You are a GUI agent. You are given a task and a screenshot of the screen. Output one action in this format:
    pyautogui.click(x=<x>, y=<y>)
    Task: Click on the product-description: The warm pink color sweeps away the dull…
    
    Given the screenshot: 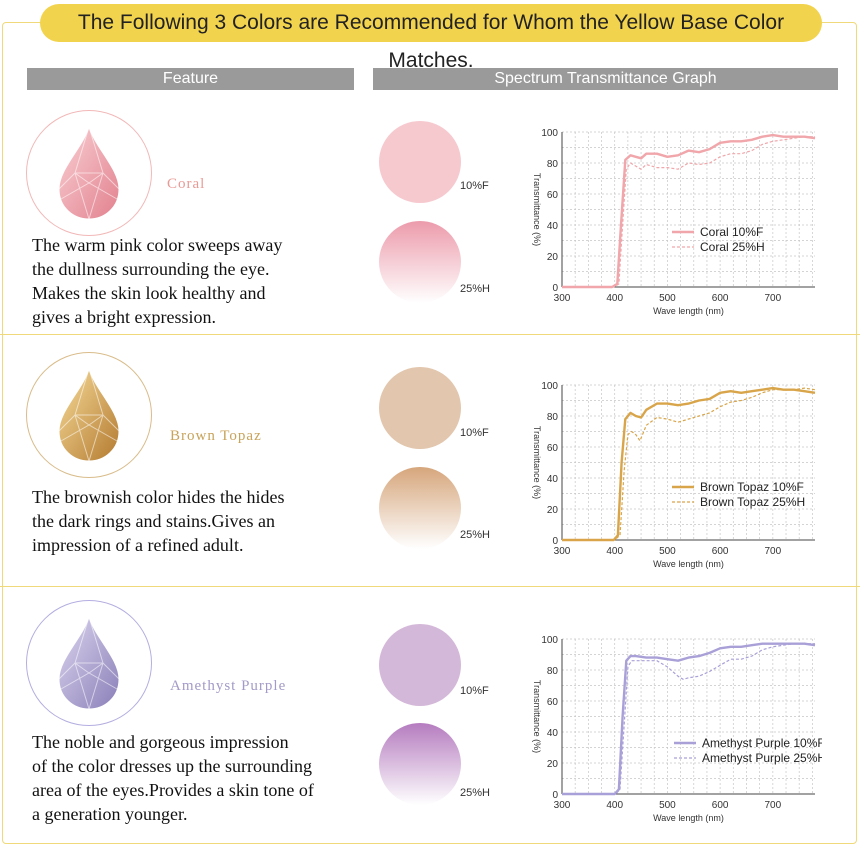 What is the action you would take?
    pyautogui.click(x=157, y=281)
    